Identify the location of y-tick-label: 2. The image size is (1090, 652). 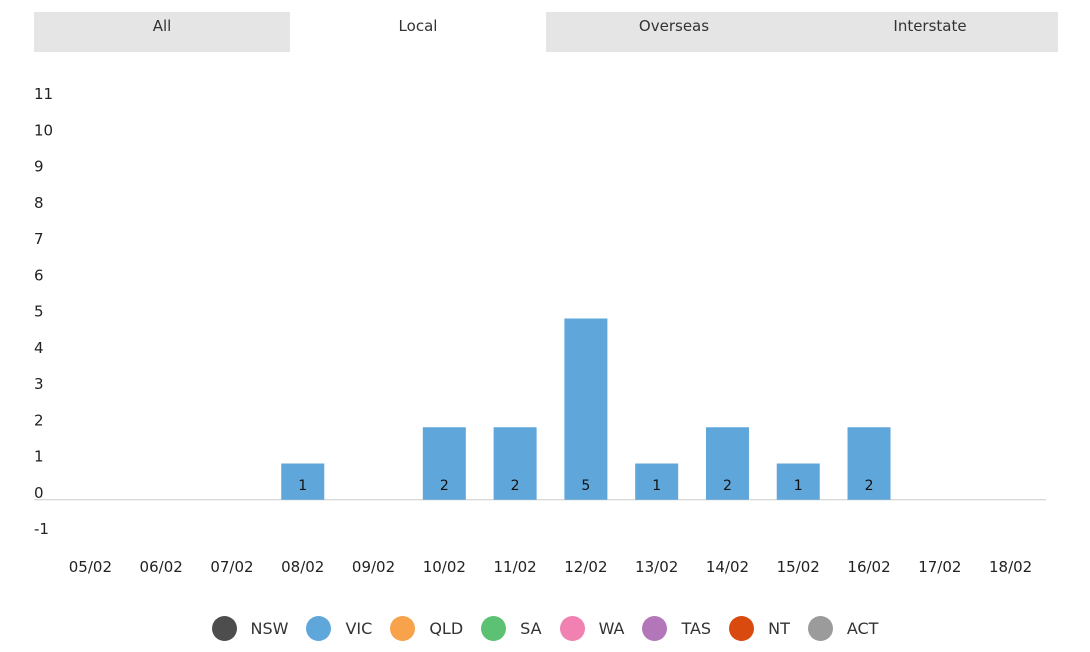
(39, 420).